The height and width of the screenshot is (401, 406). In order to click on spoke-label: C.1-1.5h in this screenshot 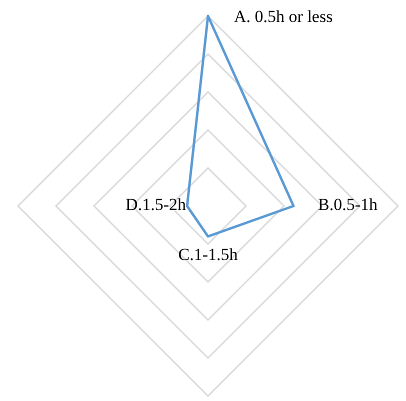, I will do `click(208, 254)`.